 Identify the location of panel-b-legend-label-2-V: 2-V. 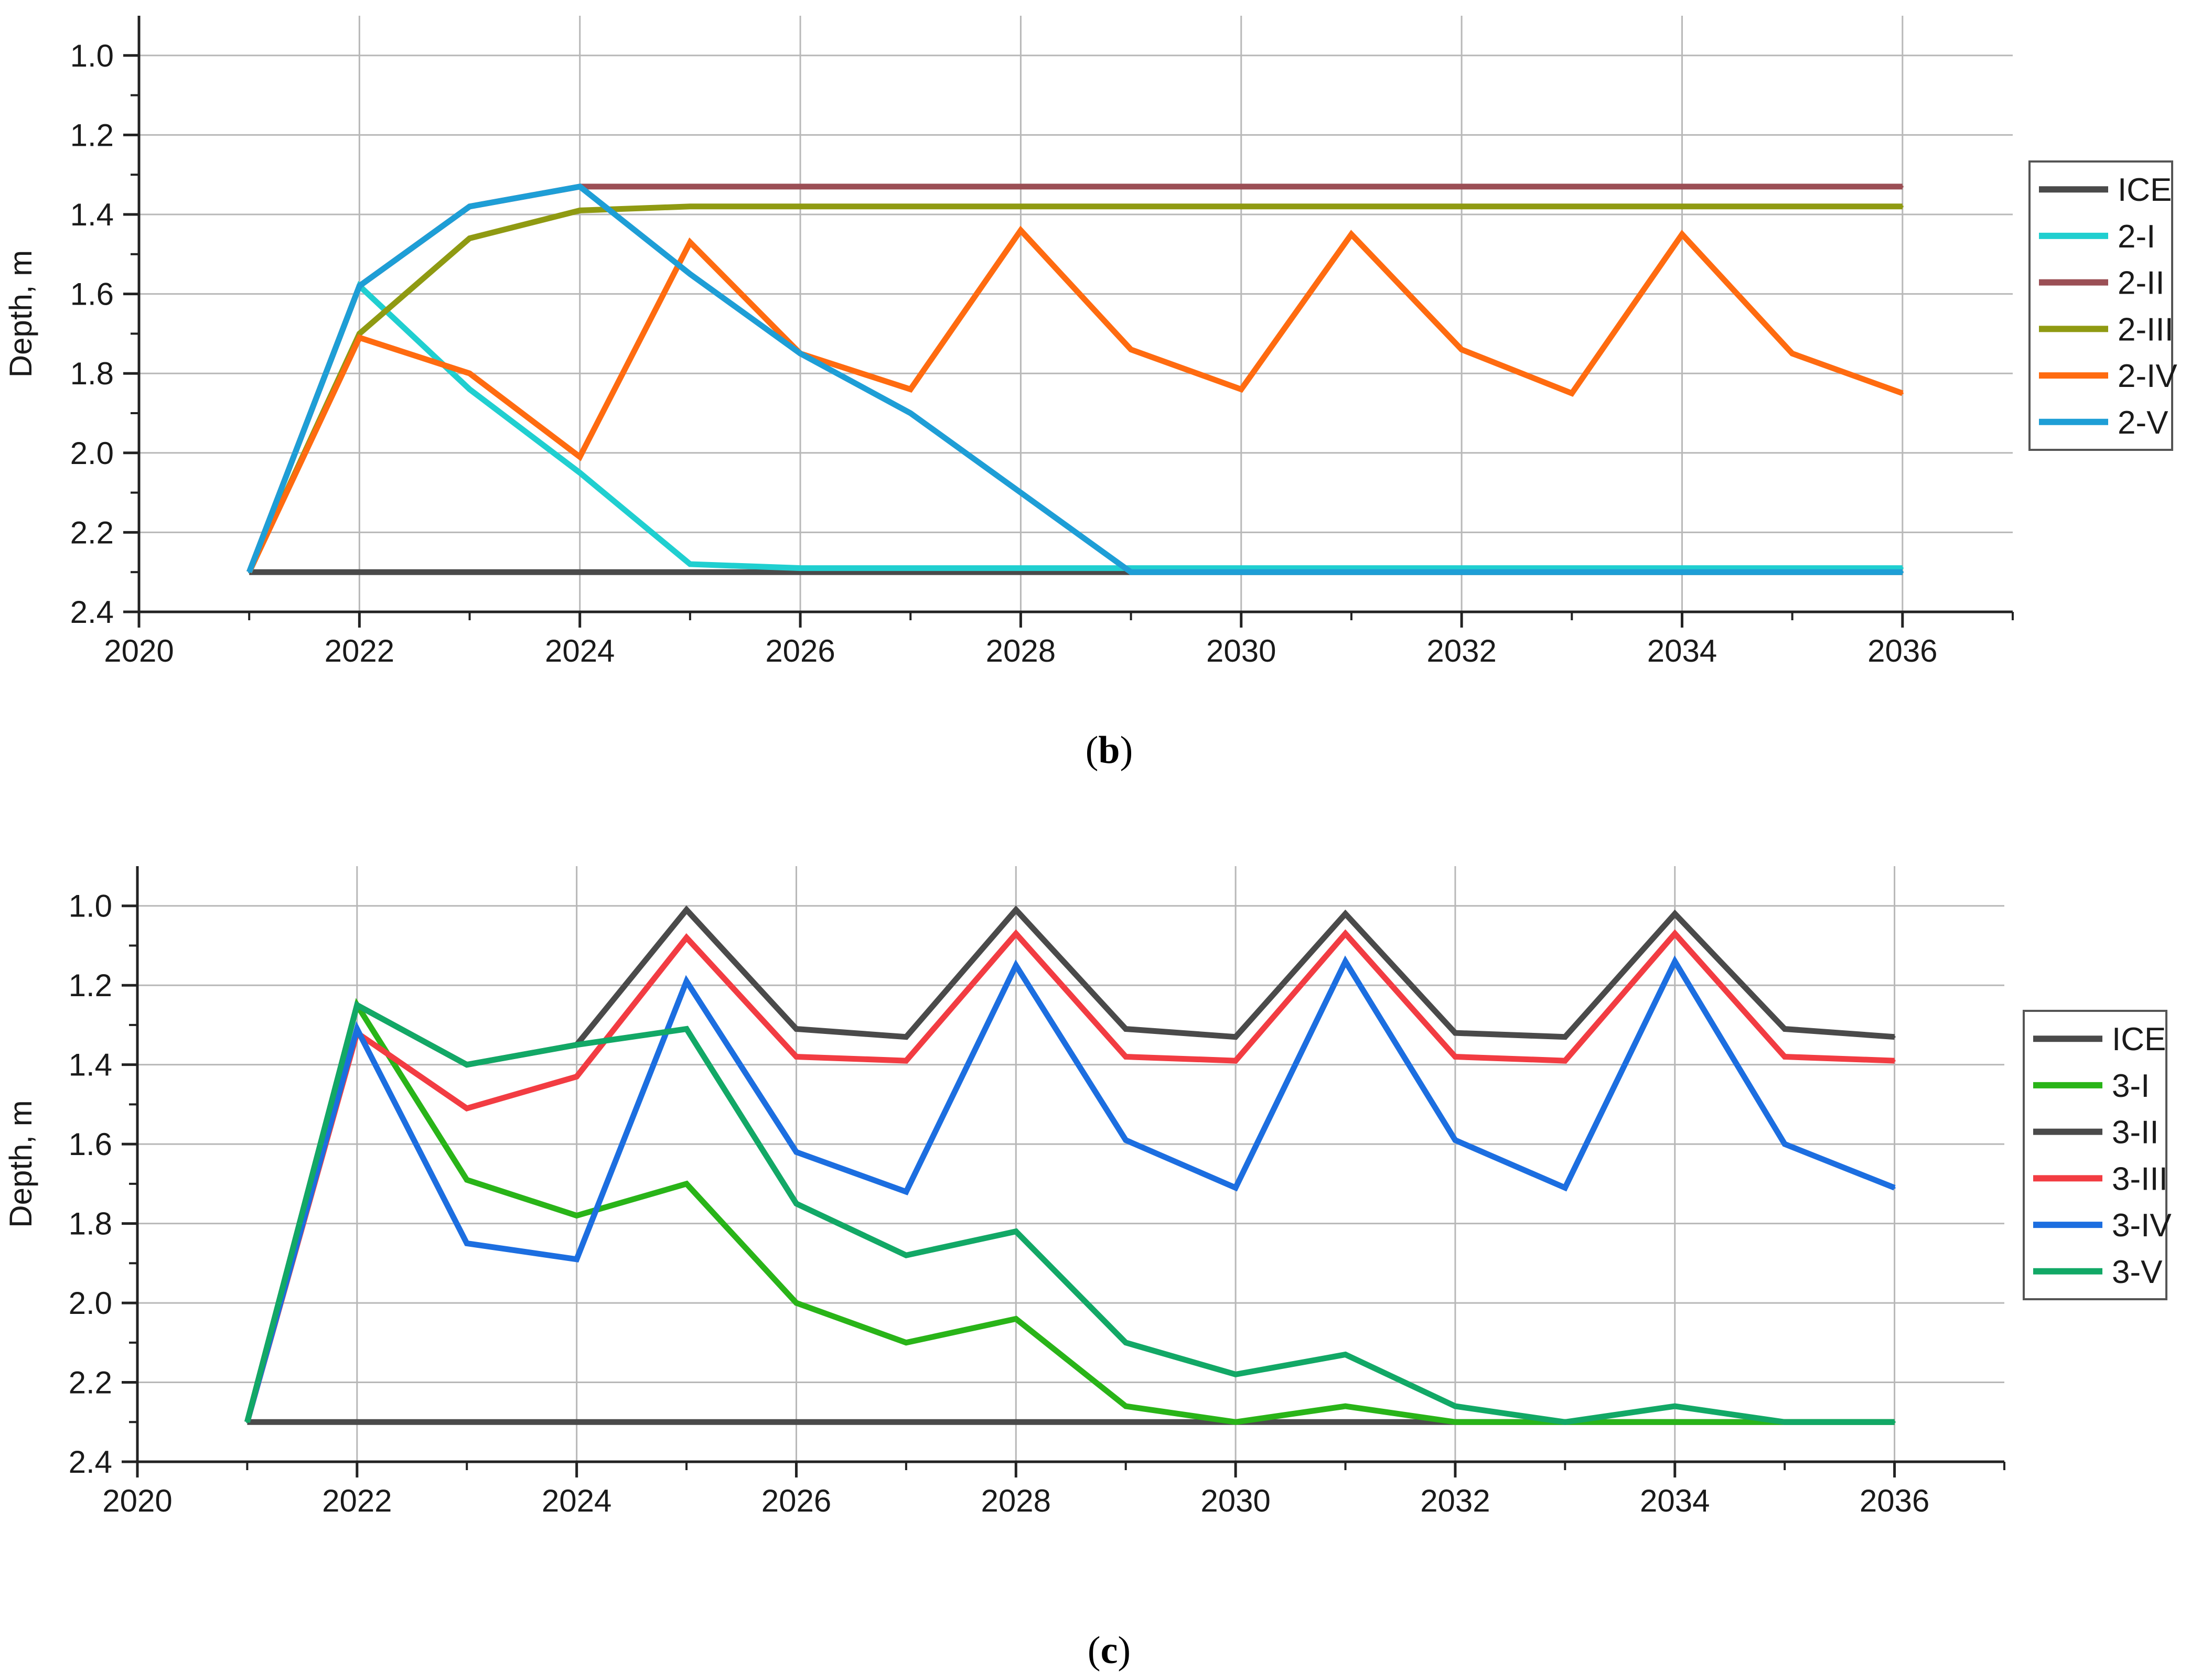
(2143, 423).